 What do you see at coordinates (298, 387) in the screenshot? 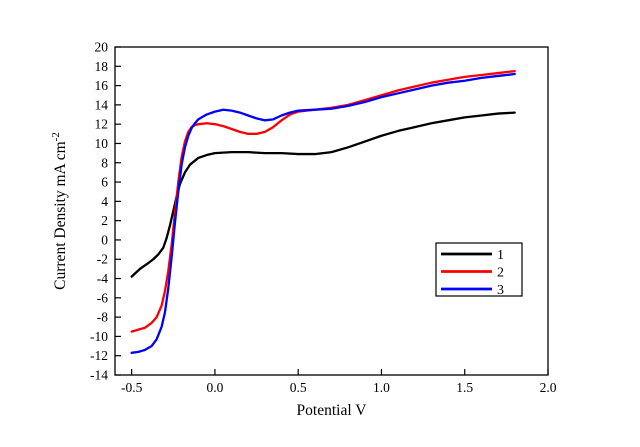
I see `x-tick-label: 0.5` at bounding box center [298, 387].